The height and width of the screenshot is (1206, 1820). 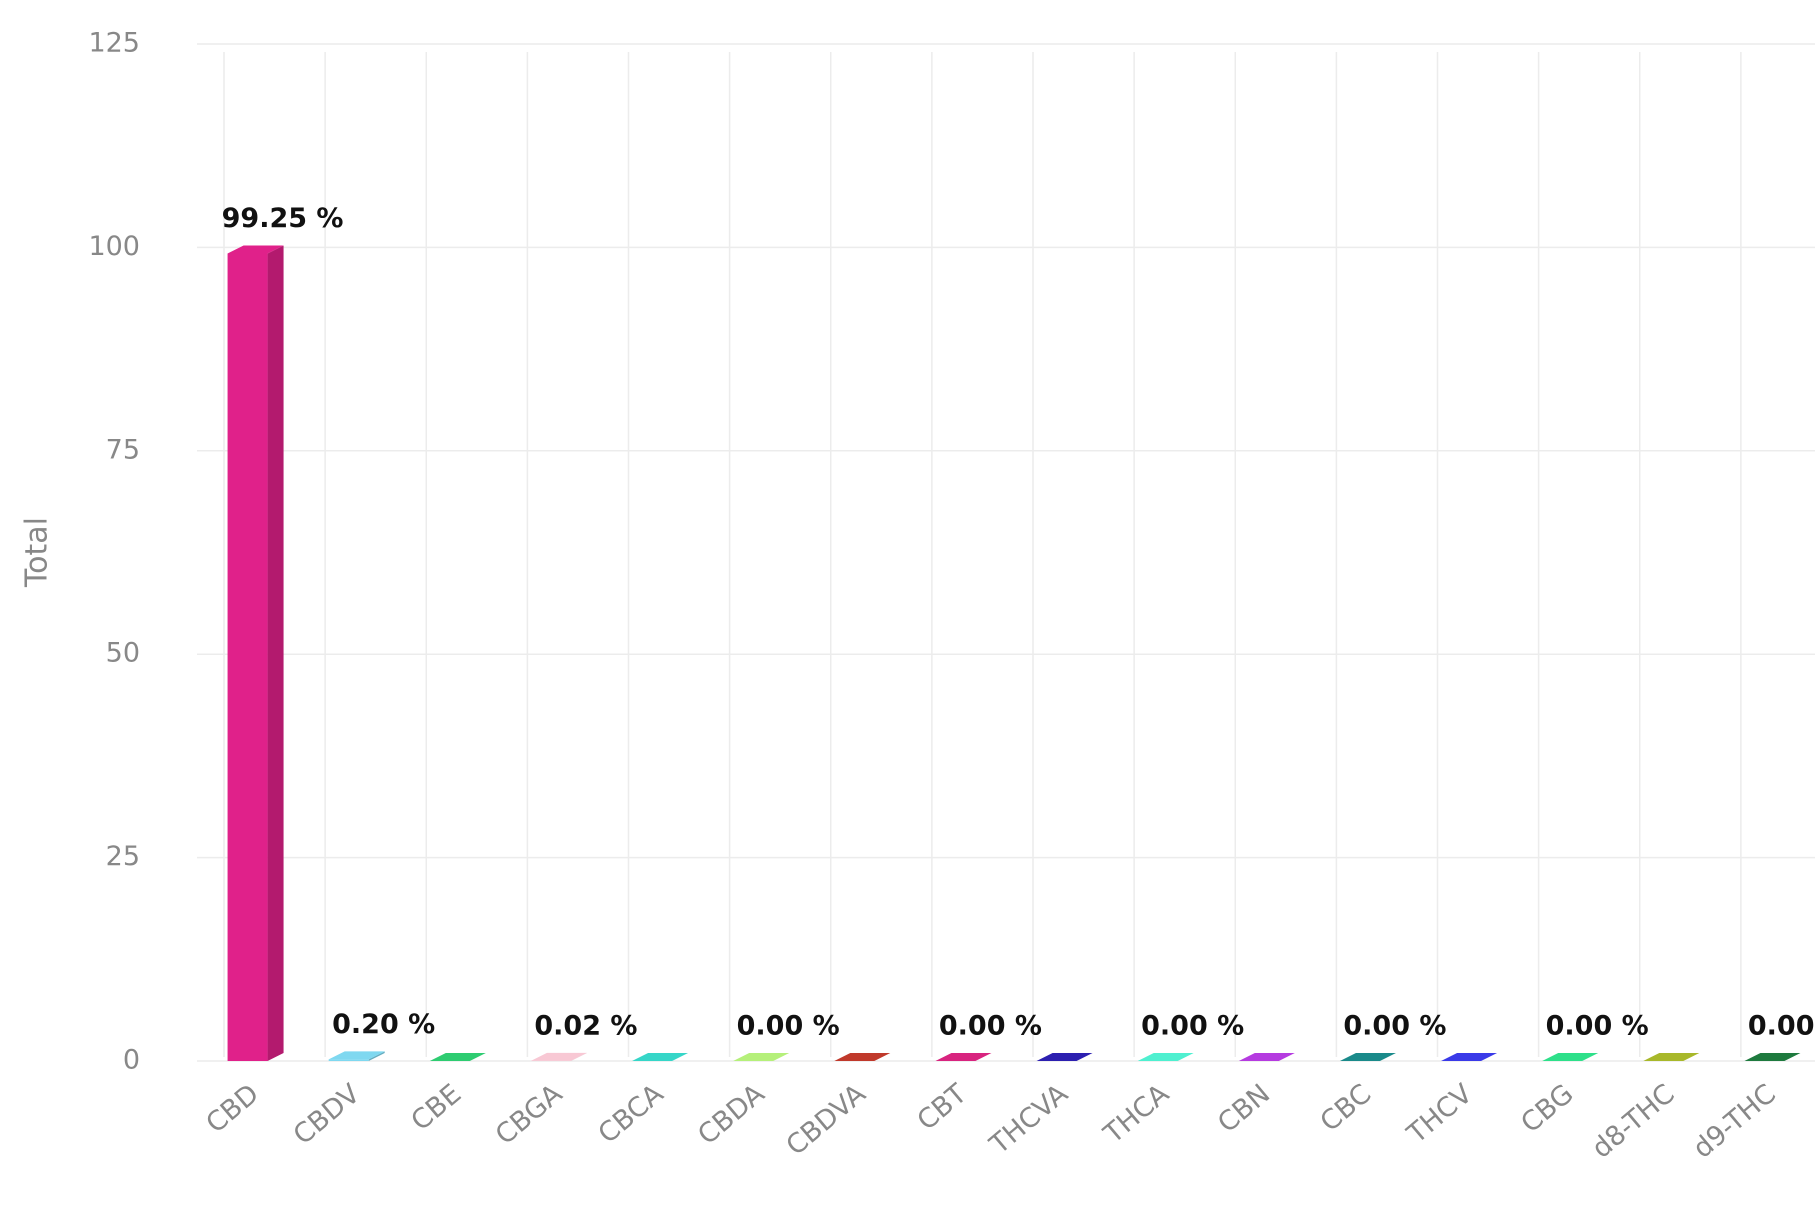 I want to click on y-tick-label: 125, so click(x=114, y=43).